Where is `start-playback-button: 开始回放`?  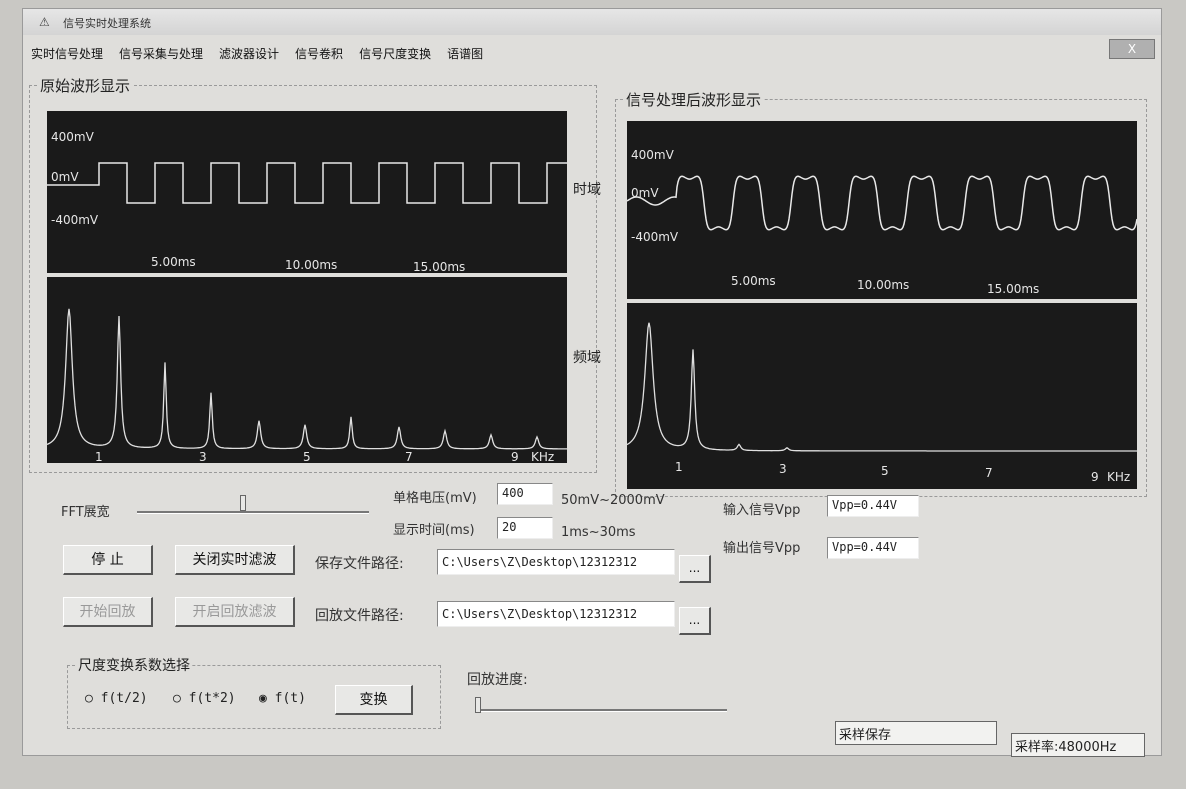 start-playback-button: 开始回放 is located at coordinates (108, 612).